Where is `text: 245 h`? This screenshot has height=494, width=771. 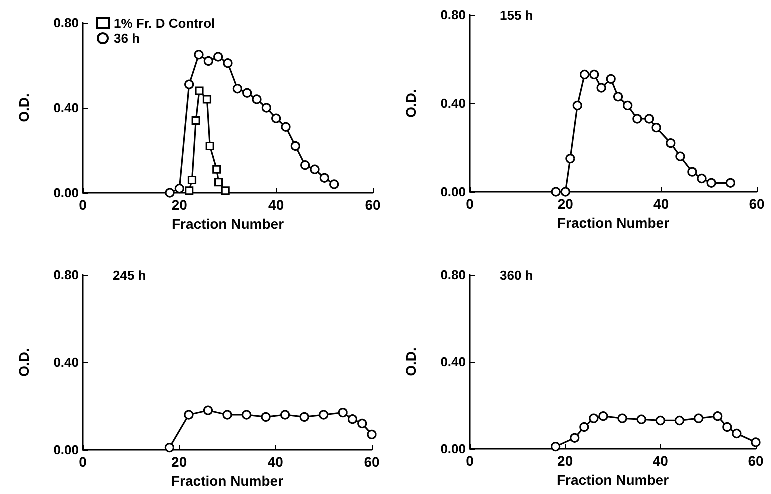
text: 245 h is located at coordinates (129, 275).